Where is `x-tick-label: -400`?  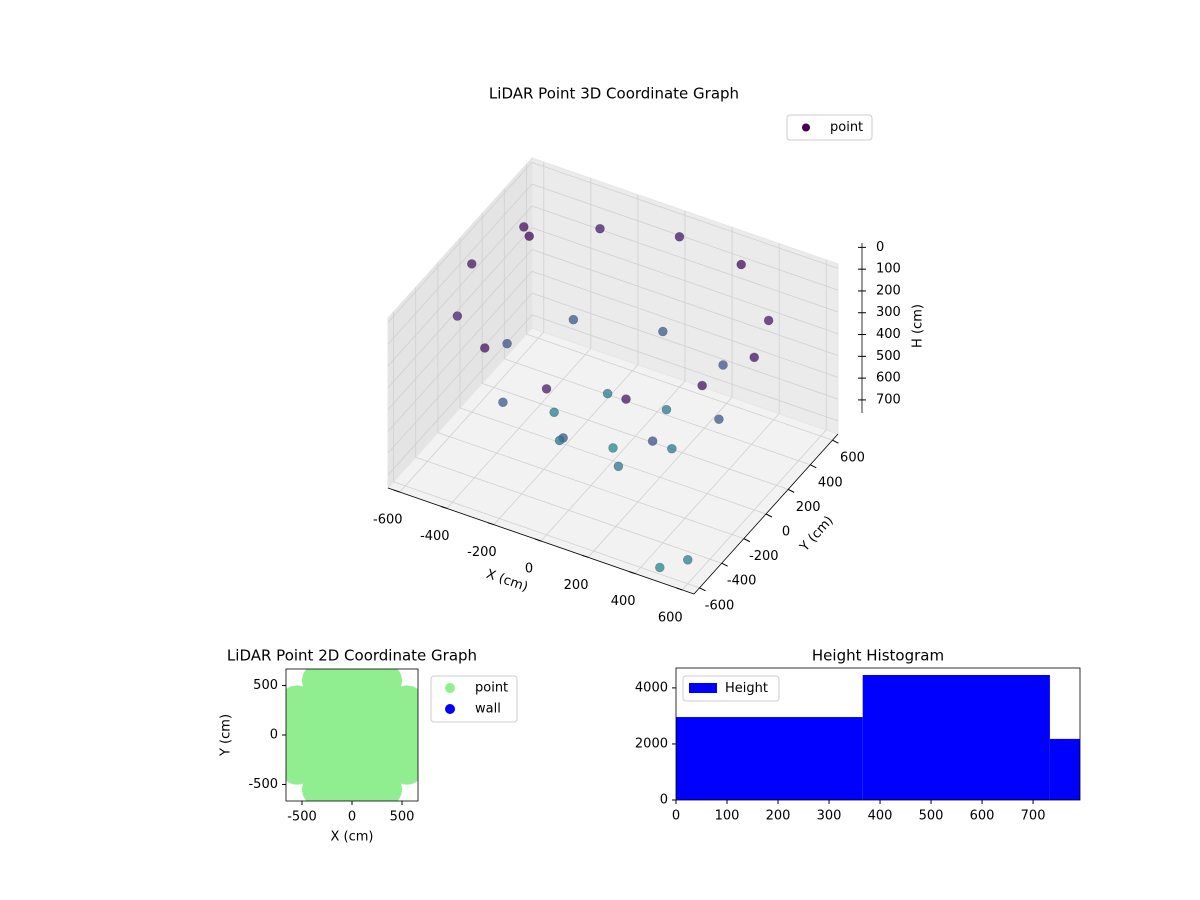 x-tick-label: -400 is located at coordinates (435, 536).